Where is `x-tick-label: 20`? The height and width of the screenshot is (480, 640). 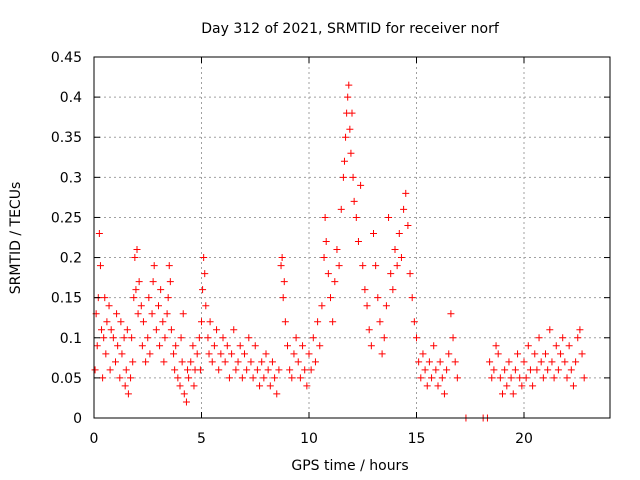 x-tick-label: 20 is located at coordinates (524, 439).